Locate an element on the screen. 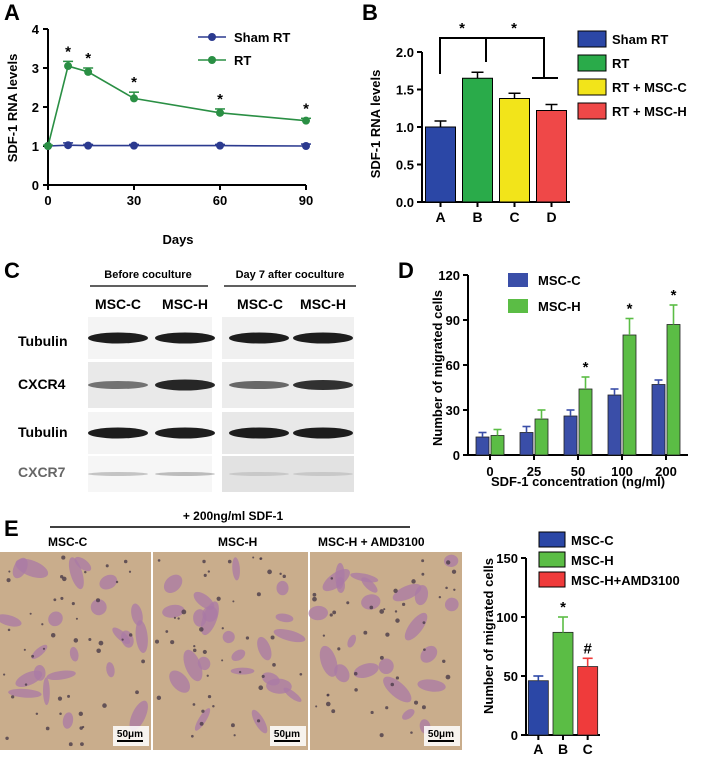 Image resolution: width=709 pixels, height=758 pixels. panel-a-xtick-label: 30 is located at coordinates (134, 200).